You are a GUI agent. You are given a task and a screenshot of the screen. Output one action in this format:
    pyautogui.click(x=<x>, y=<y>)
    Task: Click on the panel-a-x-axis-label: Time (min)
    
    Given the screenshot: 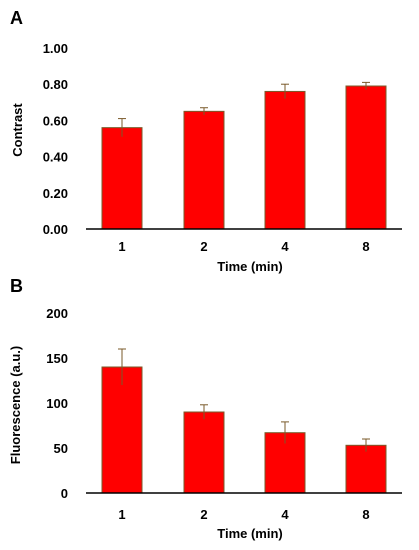 What is the action you would take?
    pyautogui.click(x=250, y=266)
    